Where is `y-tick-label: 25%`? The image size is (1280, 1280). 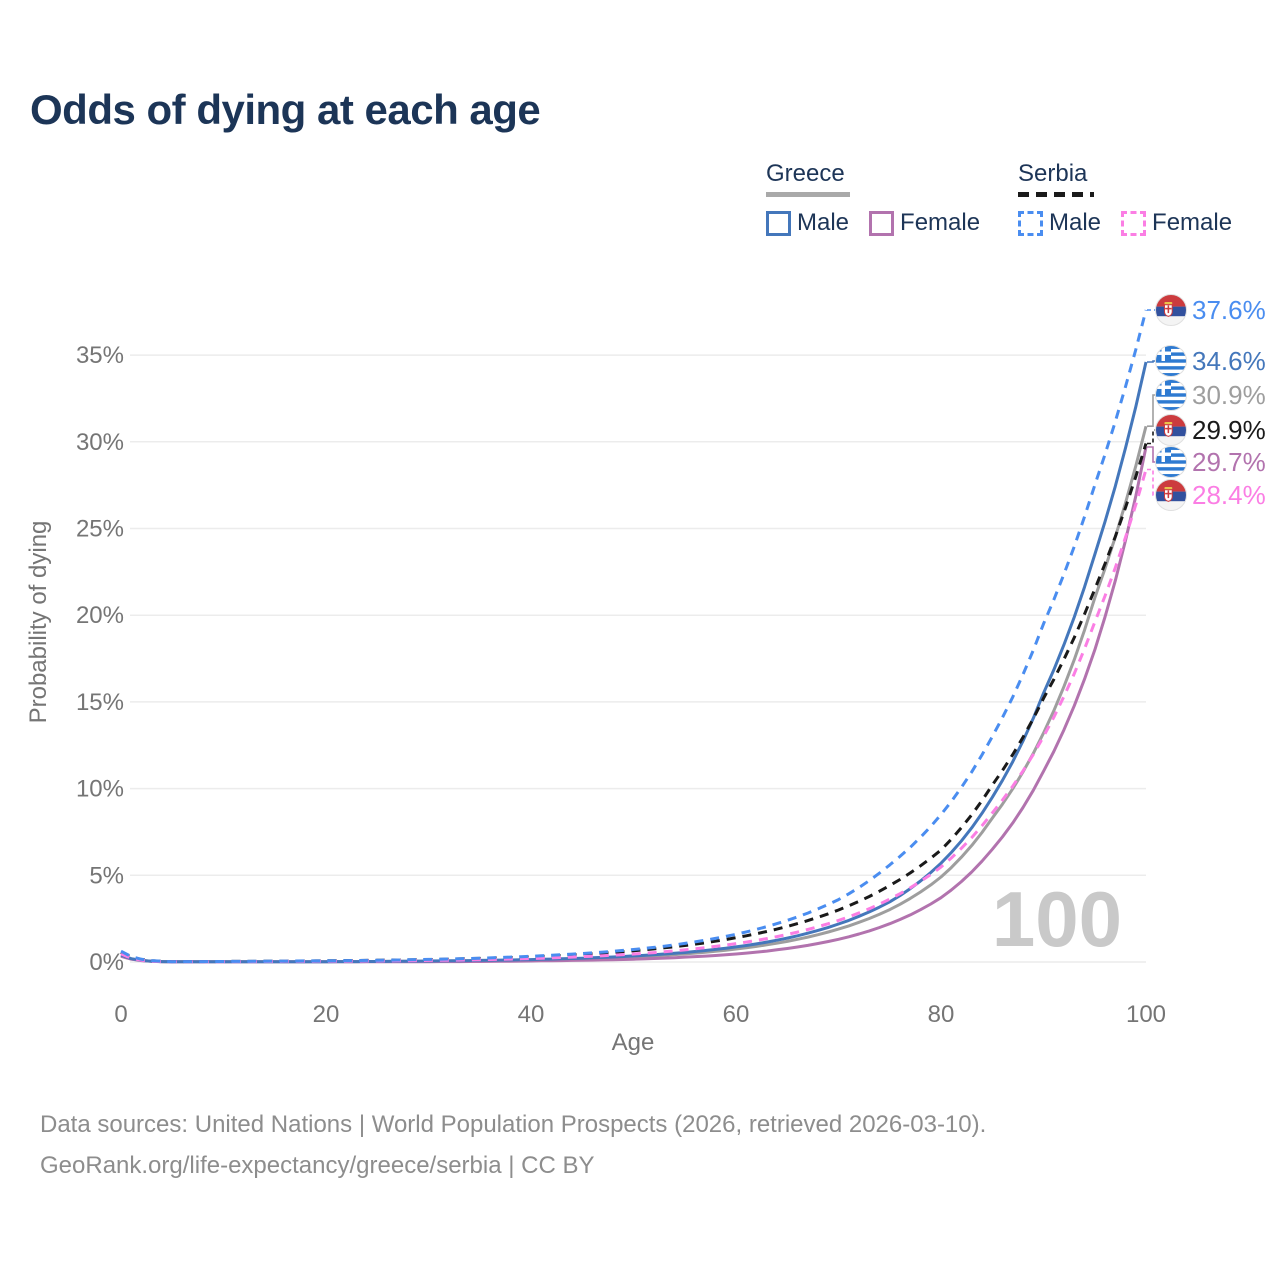 y-tick-label: 25% is located at coordinates (100, 529).